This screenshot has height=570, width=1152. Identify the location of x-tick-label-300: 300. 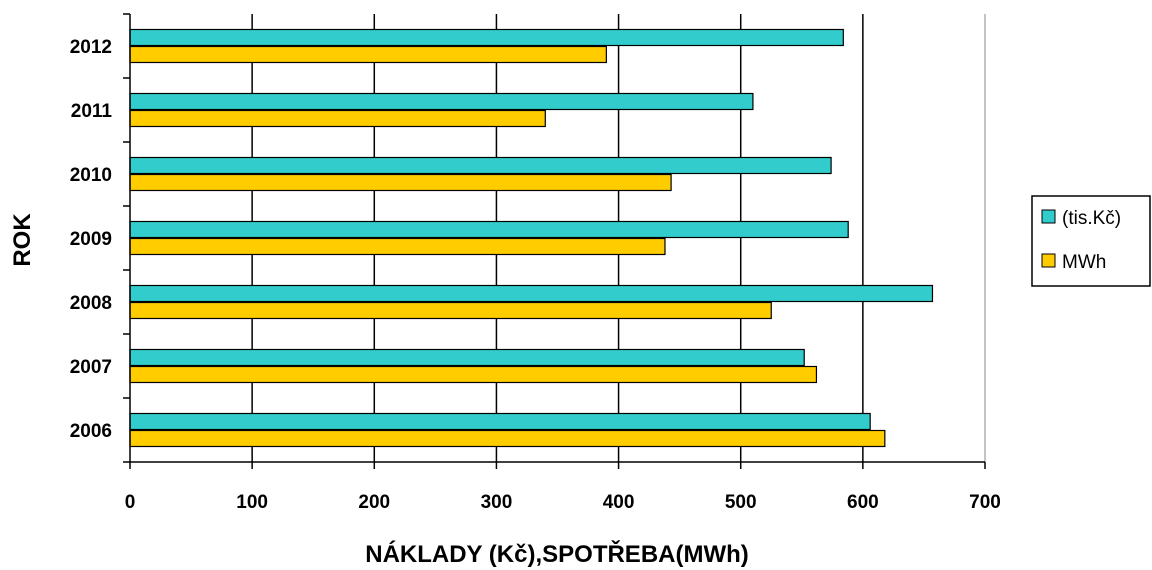
(497, 502).